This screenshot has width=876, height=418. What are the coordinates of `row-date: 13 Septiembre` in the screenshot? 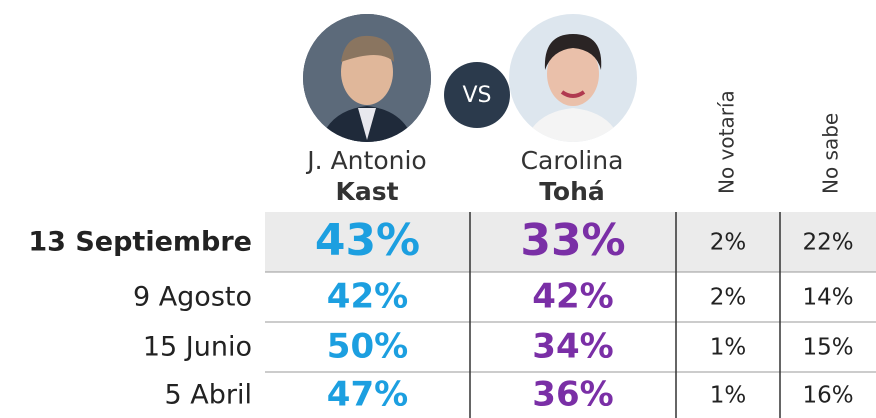 It's located at (140, 242).